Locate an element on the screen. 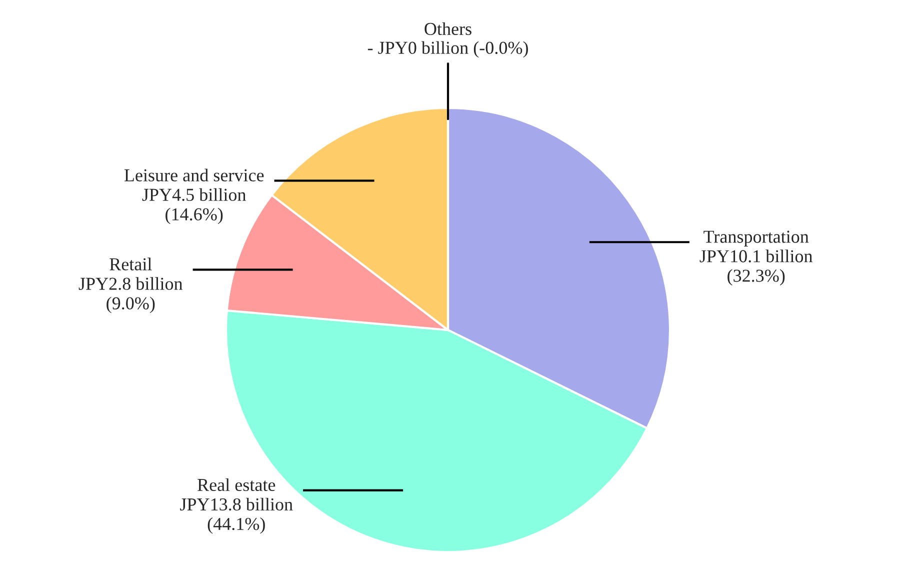  data-label: JPY13.8 billion (44.1%) is located at coordinates (236, 516).